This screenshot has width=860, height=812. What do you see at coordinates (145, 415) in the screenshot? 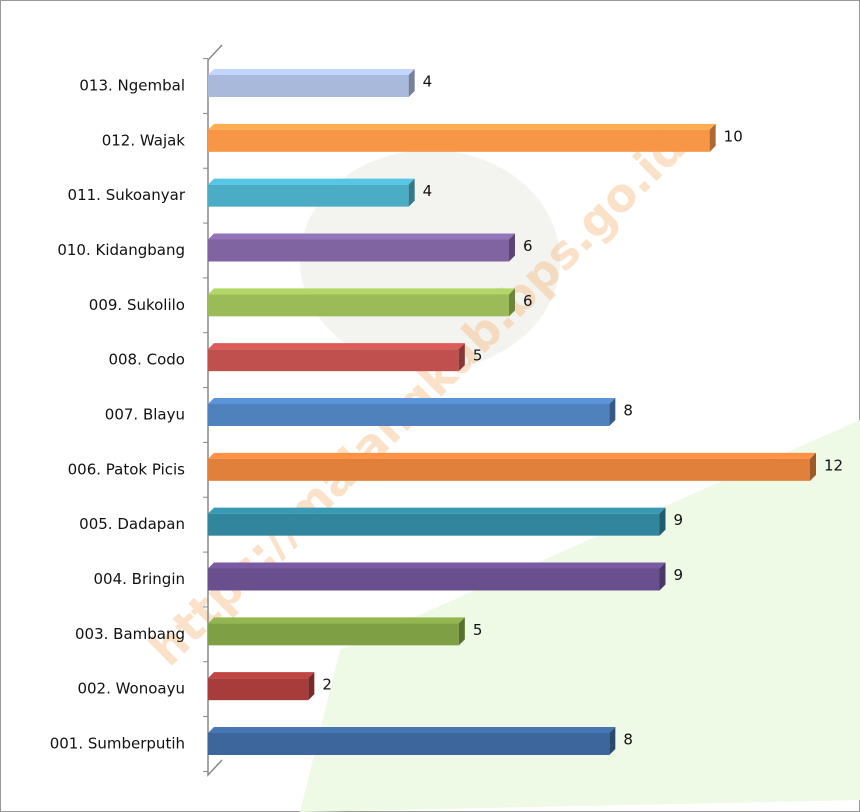
I see `y-tick-label: 007. Blayu` at bounding box center [145, 415].